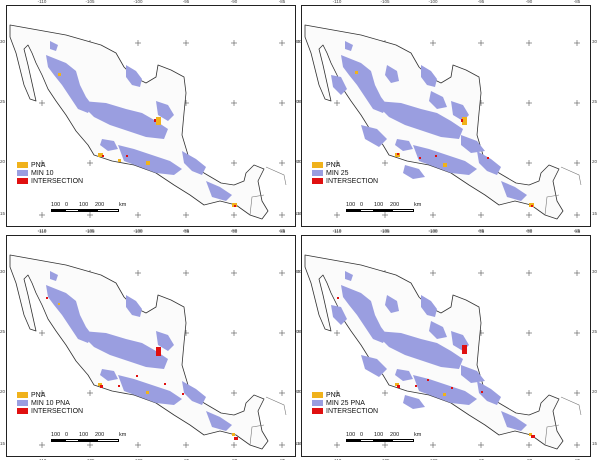 Image resolution: width=597 pixels, height=460 pixels. I want to click on longitude-tick-top: -105, so click(90, 2).